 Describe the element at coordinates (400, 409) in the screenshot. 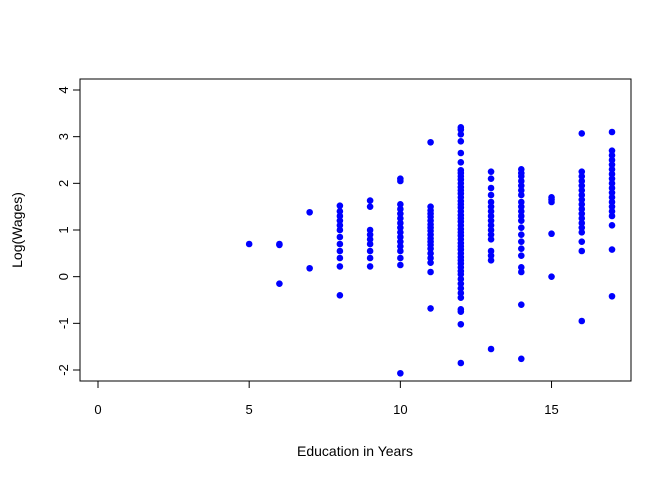

I see `x-tick-label: 10` at that location.